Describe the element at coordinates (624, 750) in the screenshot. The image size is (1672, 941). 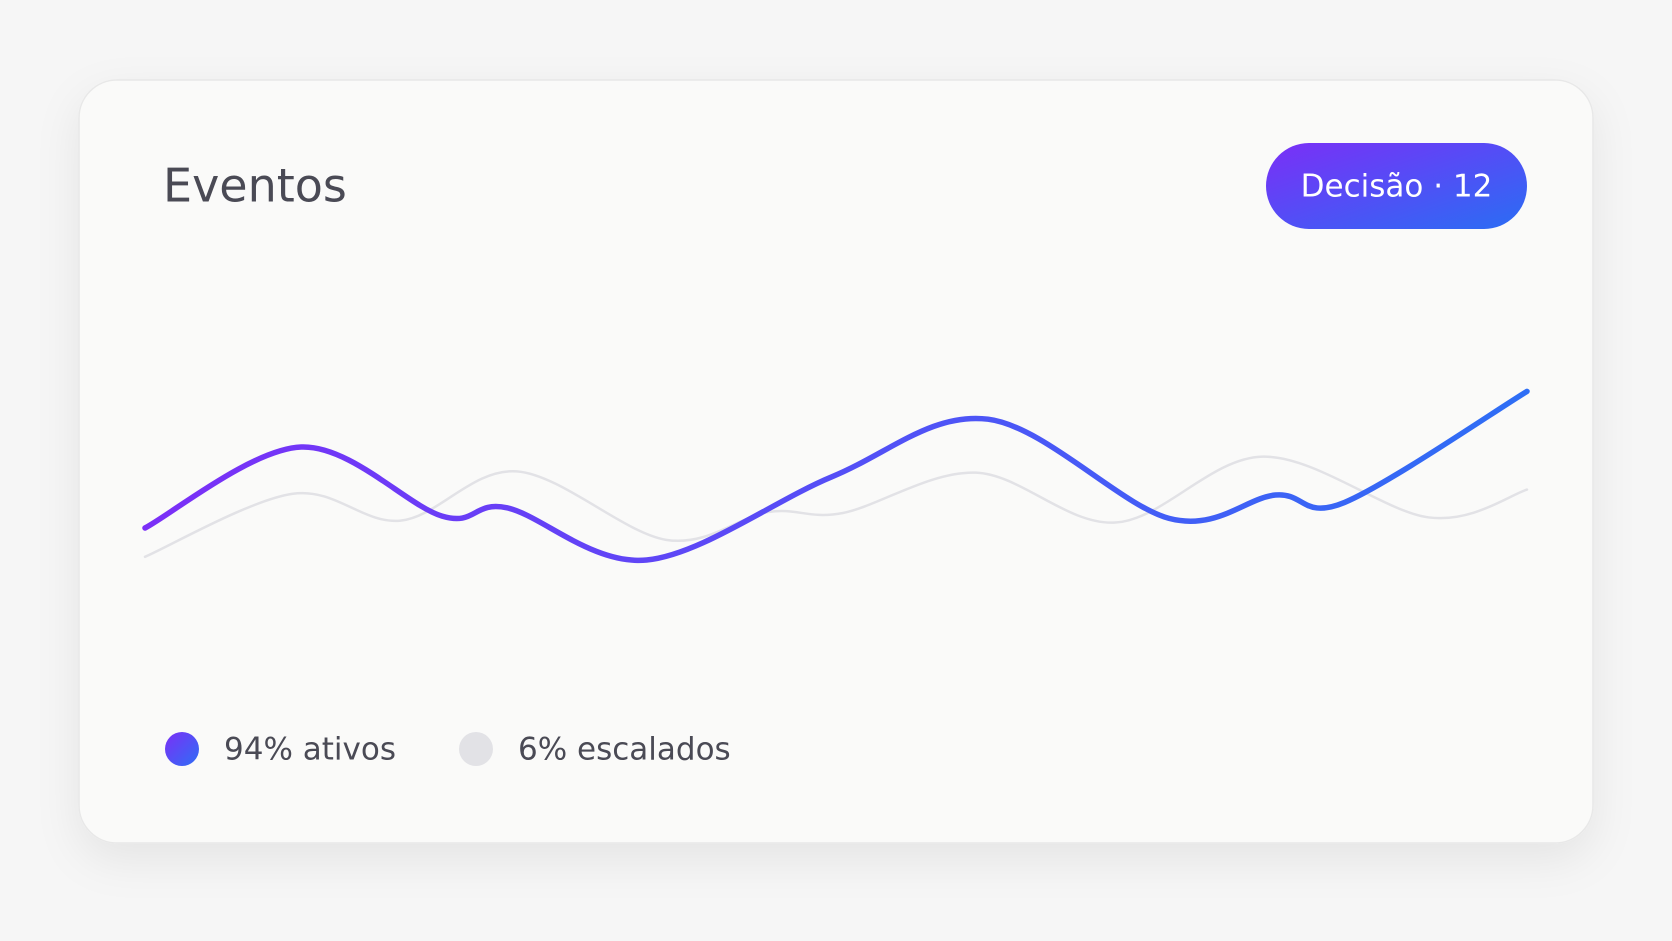
I see `legend-label: 6% escalados` at that location.